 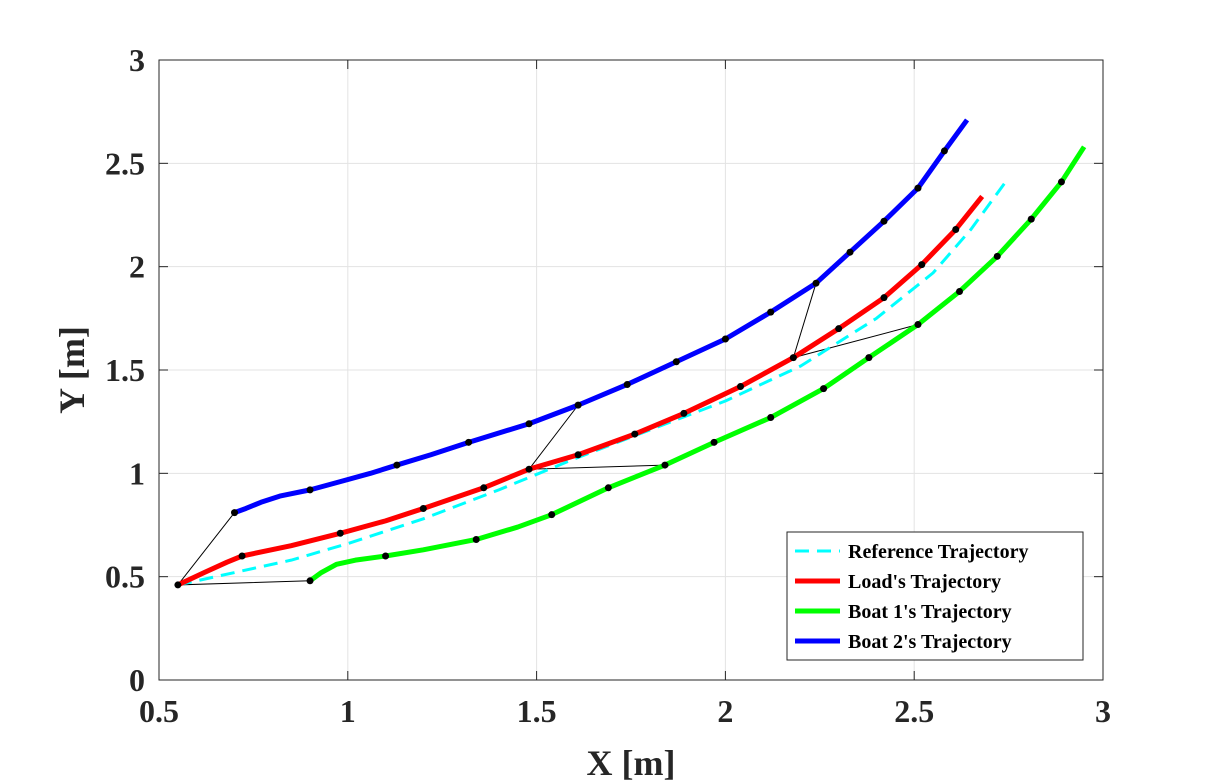 I want to click on y-tick-label: 0.5, so click(x=125, y=577).